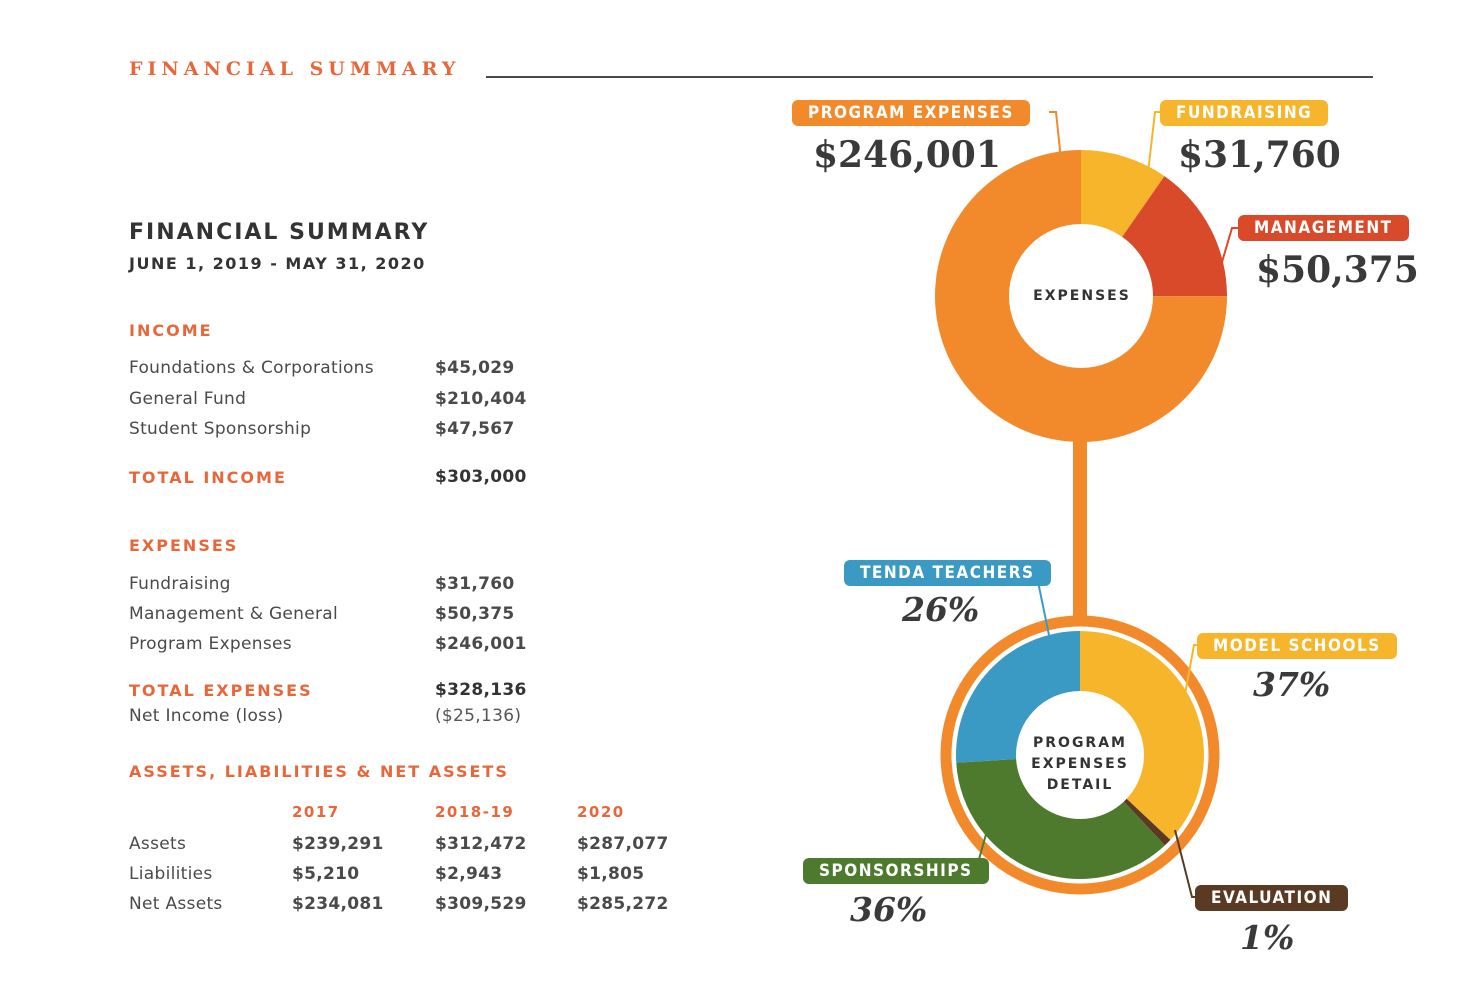 Image resolution: width=1478 pixels, height=1000 pixels. What do you see at coordinates (277, 263) in the screenshot?
I see `summary-period: JUNE 1, 2019 - MAY 31, 2020` at bounding box center [277, 263].